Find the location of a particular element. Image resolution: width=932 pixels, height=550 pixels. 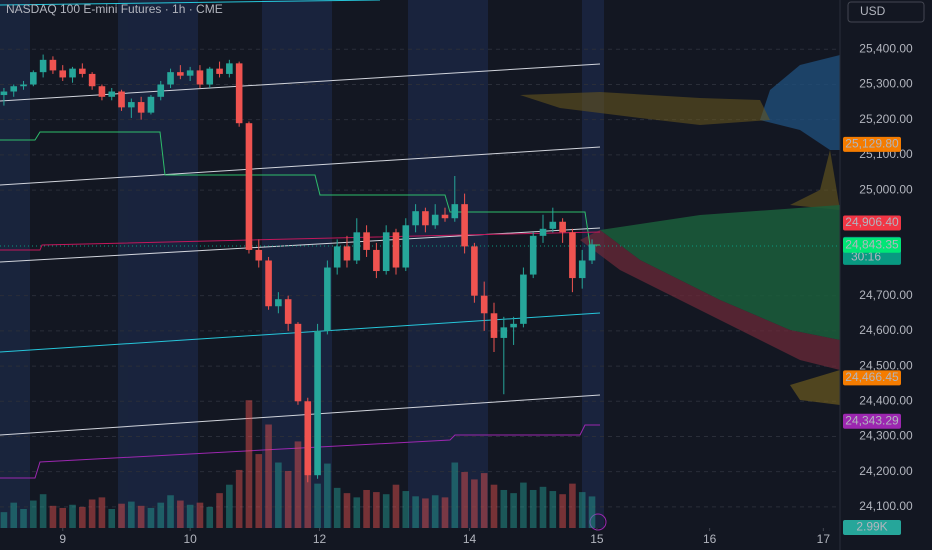

volume-label-box is located at coordinates (872, 527).